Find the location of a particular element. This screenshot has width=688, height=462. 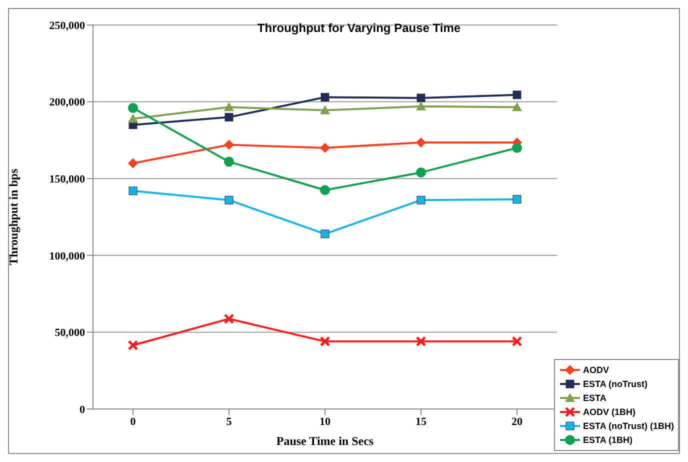

y-tick-label: 150,000 is located at coordinates (67, 180).